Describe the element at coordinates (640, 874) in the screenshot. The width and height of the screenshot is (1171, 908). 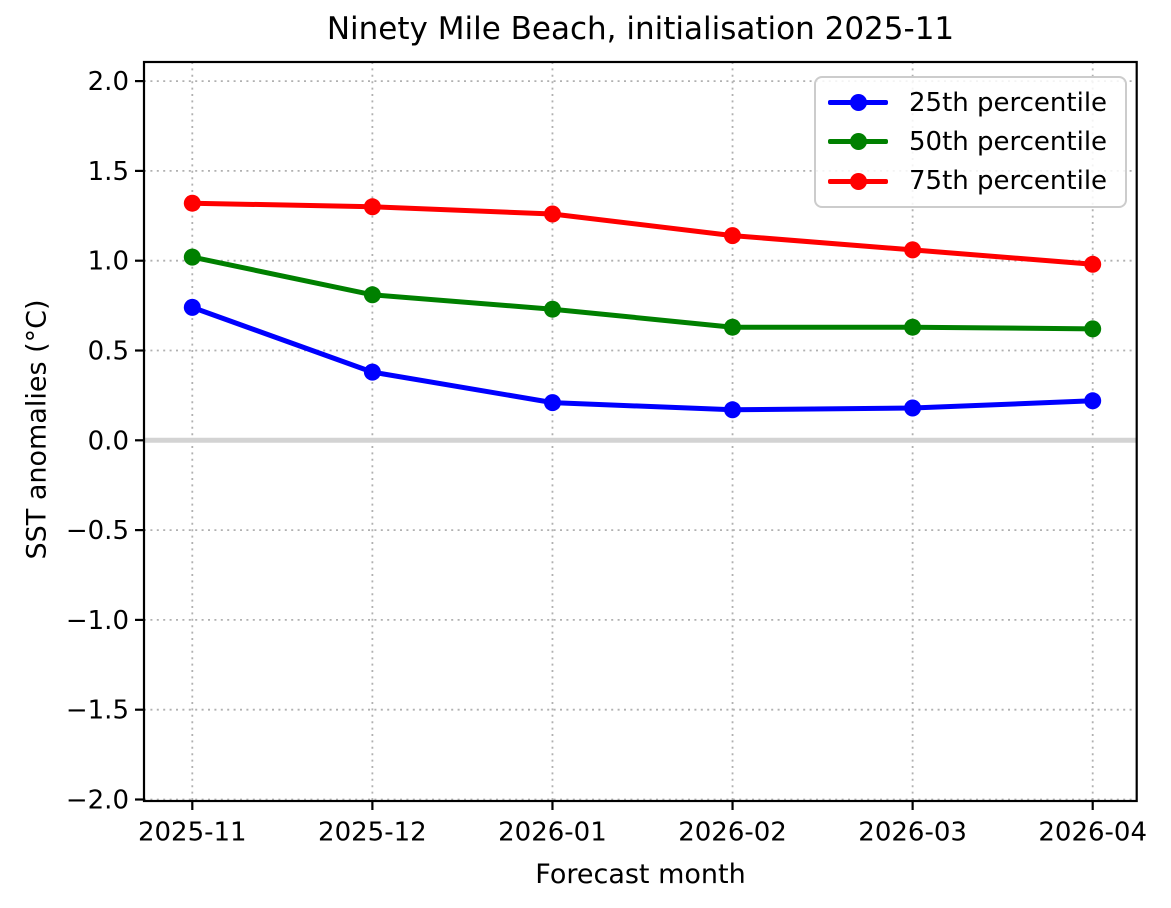
I see `x-axis-label: Forecast month` at that location.